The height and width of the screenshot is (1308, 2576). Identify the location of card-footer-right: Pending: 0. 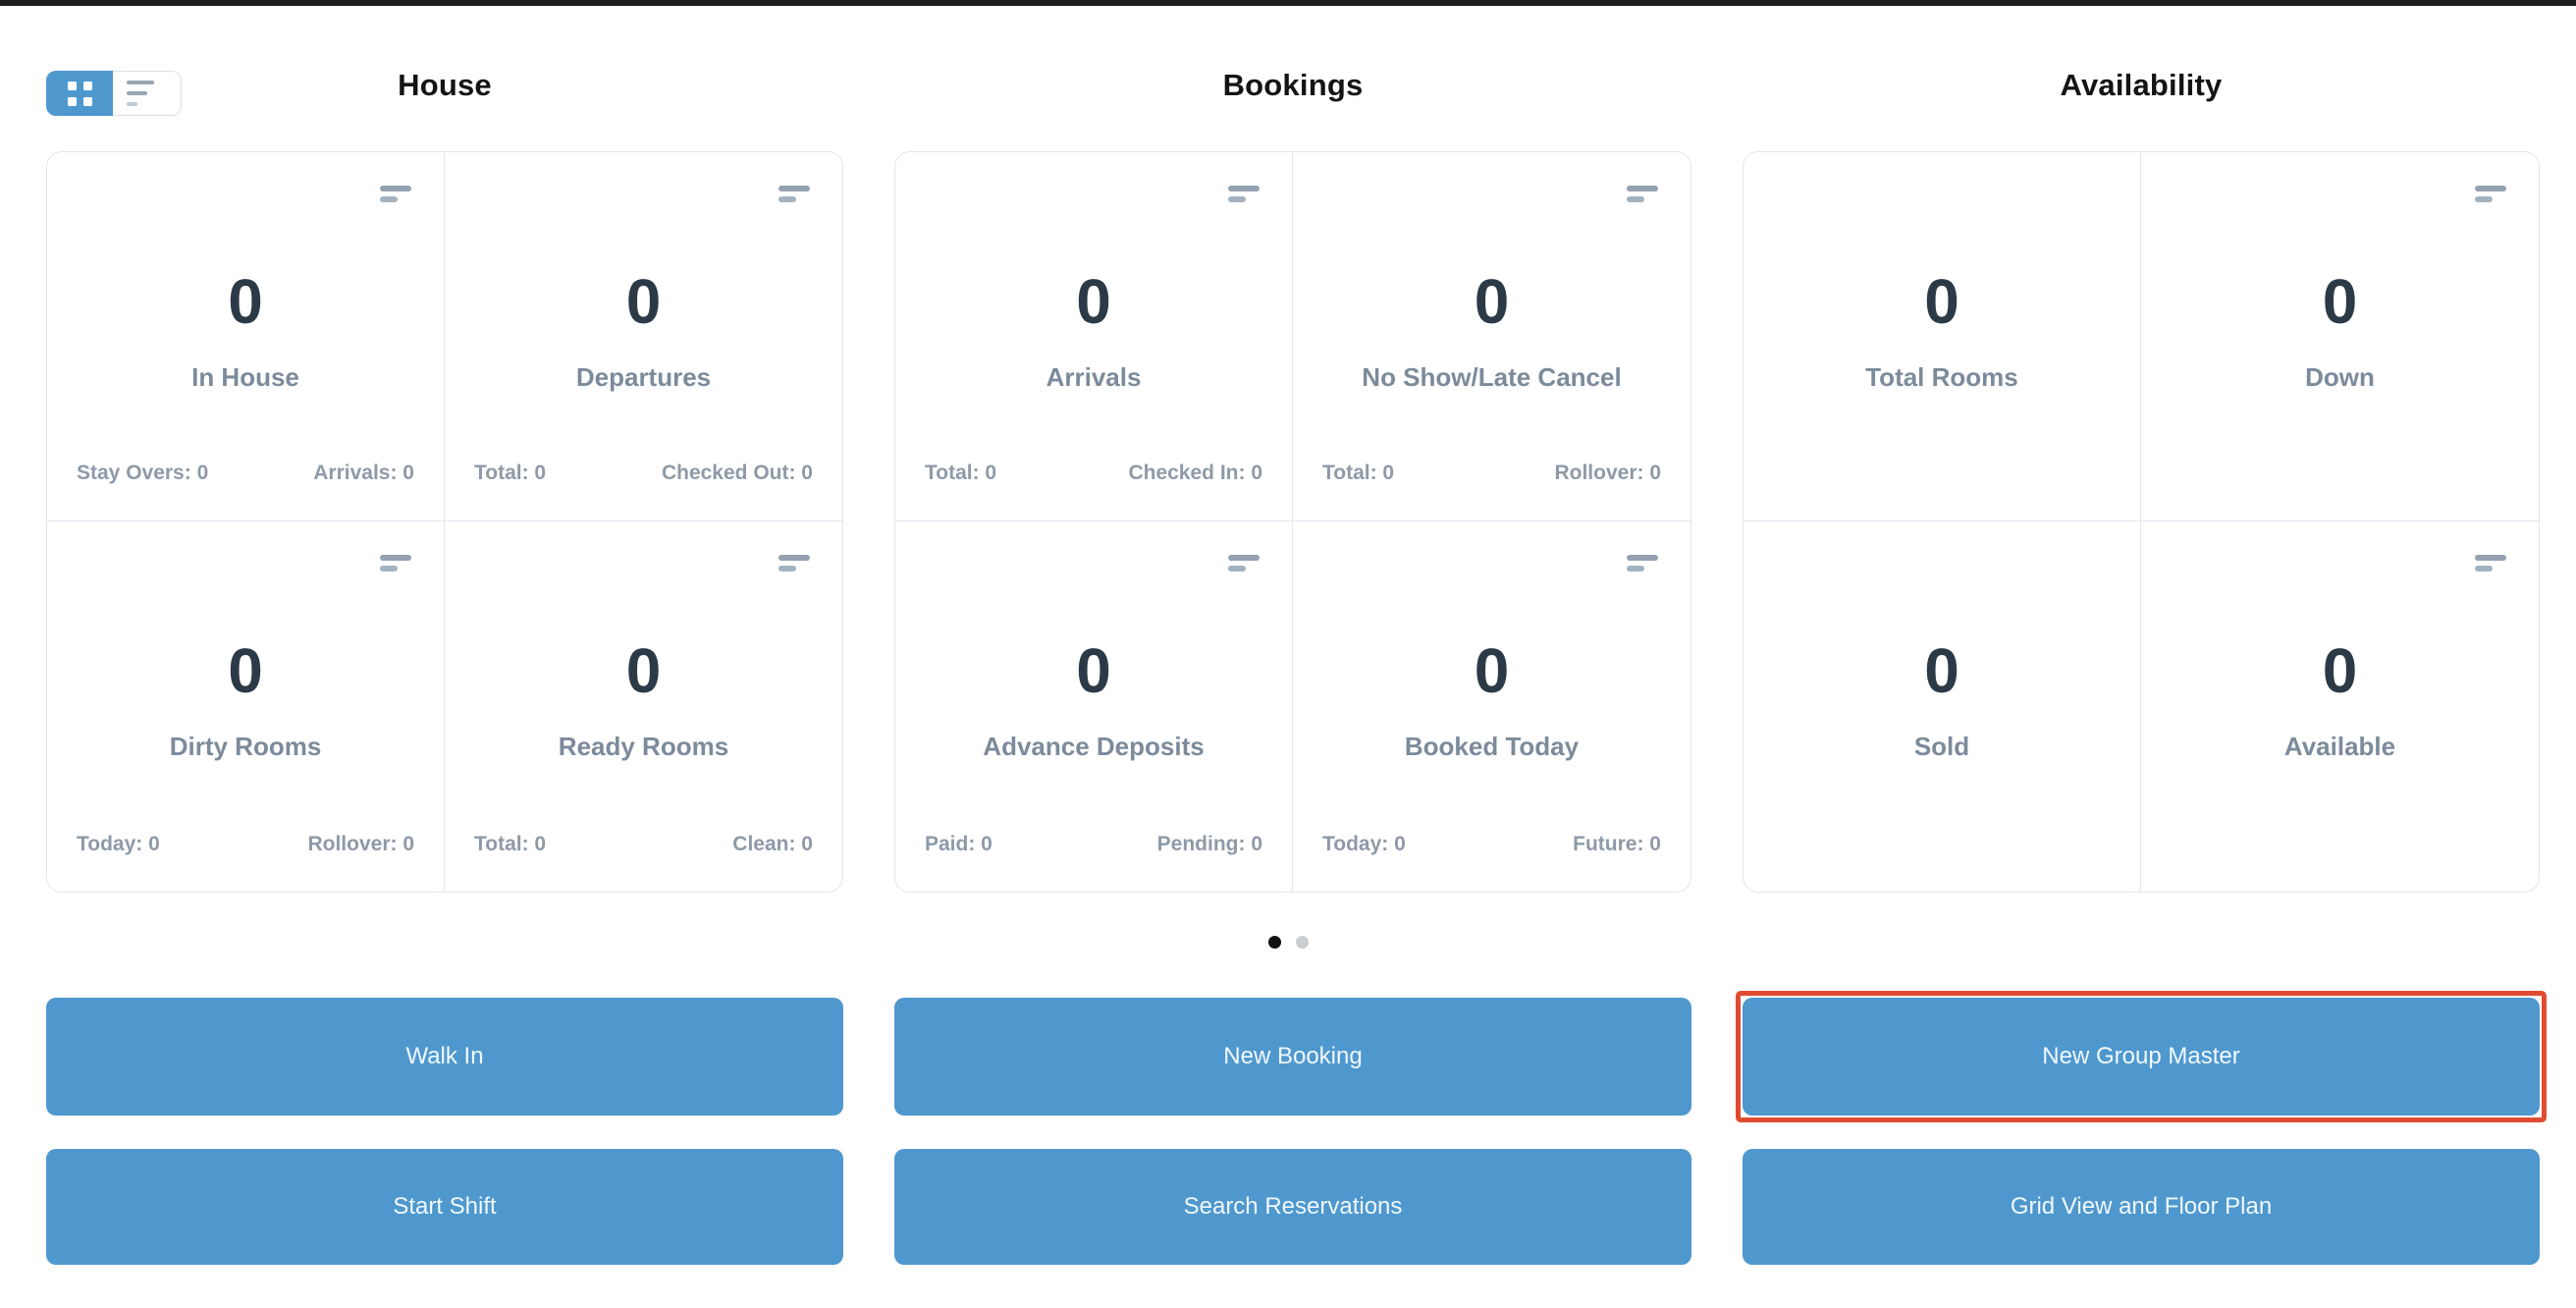
(1209, 844).